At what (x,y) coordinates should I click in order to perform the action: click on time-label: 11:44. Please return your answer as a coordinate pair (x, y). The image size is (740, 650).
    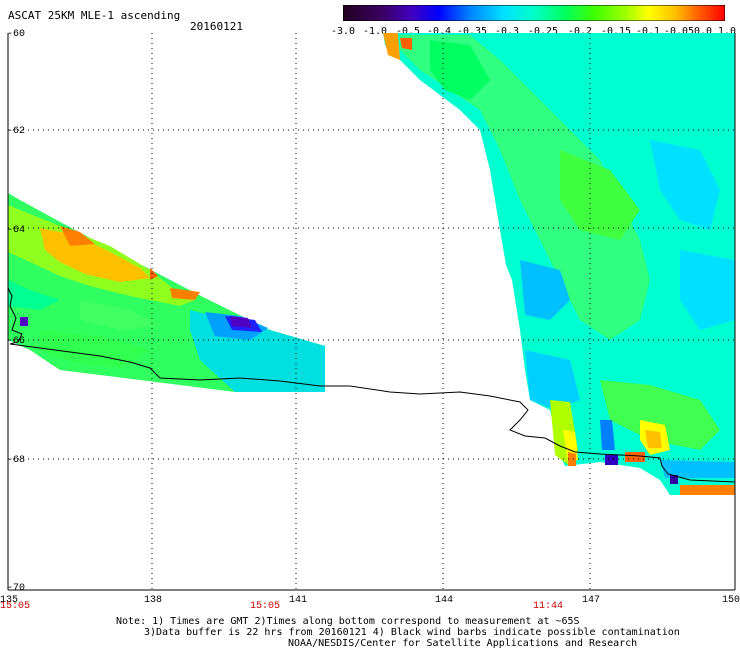
    Looking at the image, I should click on (548, 606).